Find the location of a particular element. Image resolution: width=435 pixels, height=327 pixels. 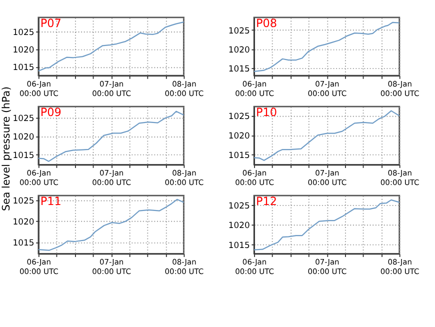

chart-title: P11 is located at coordinates (51, 201).